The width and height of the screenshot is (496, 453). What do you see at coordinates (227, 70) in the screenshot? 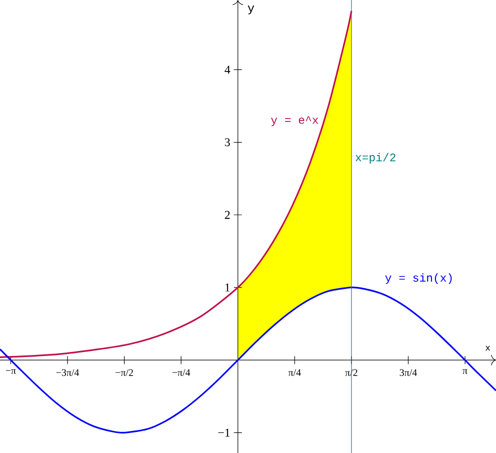
I see `y-tick-label: 4` at bounding box center [227, 70].